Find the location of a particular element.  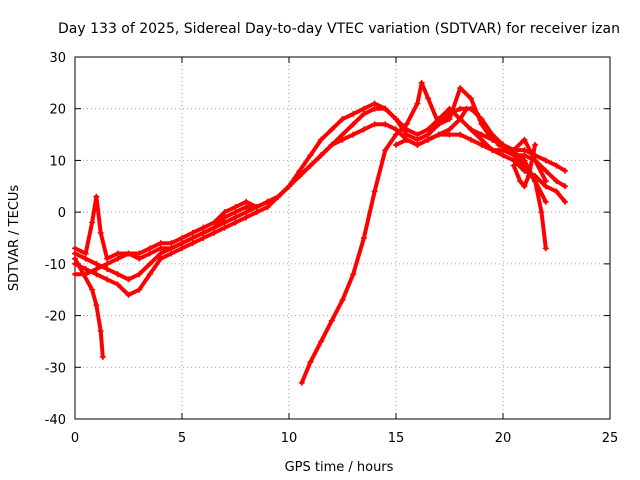

x-tick-label: 20 is located at coordinates (503, 438).